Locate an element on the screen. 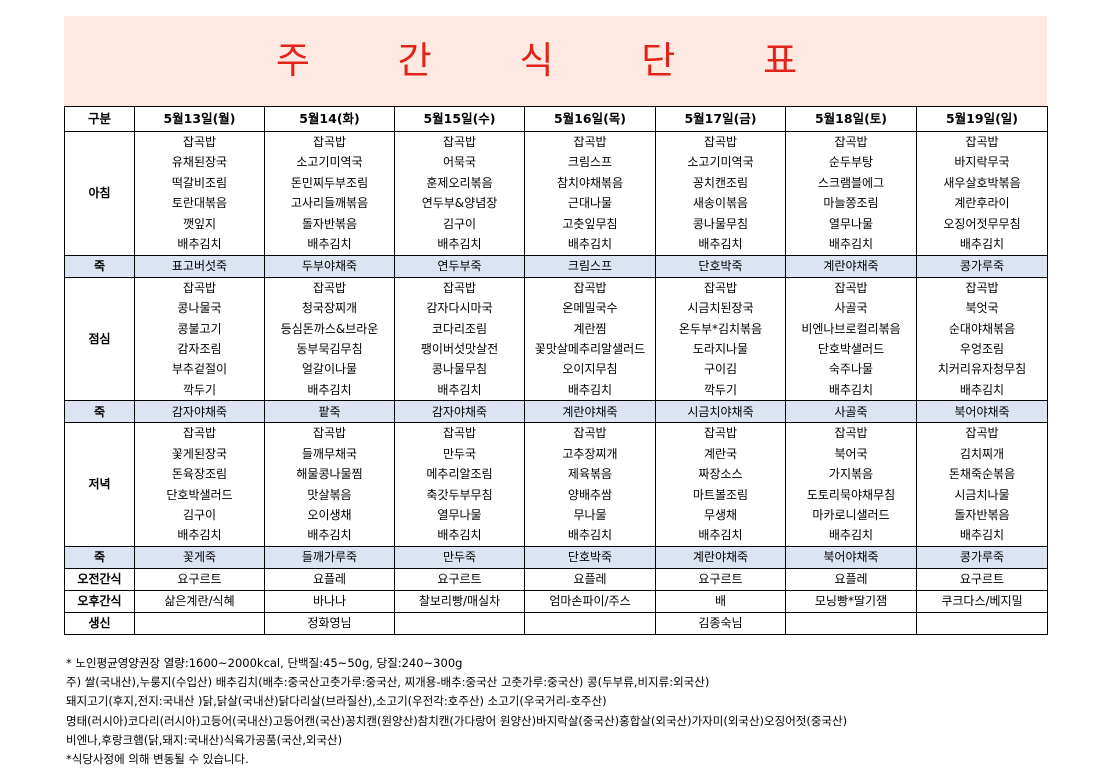  menu-item: 양배추쌈 is located at coordinates (590, 494).